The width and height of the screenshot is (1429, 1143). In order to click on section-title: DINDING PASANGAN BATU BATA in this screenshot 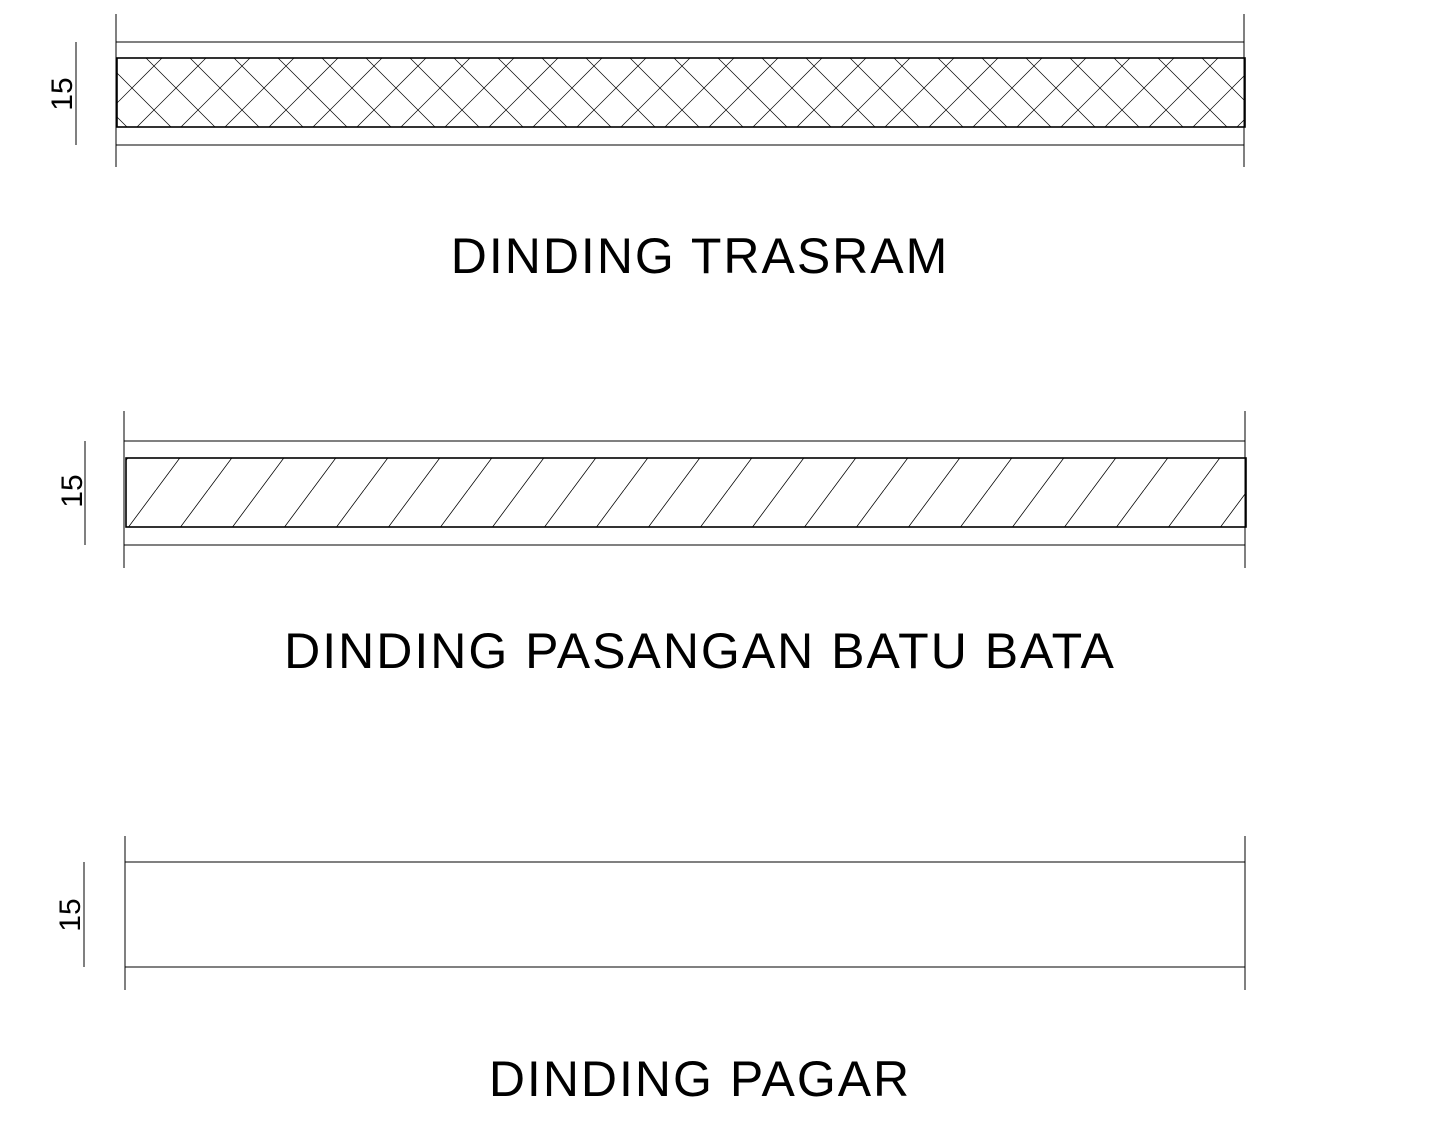, I will do `click(700, 651)`.